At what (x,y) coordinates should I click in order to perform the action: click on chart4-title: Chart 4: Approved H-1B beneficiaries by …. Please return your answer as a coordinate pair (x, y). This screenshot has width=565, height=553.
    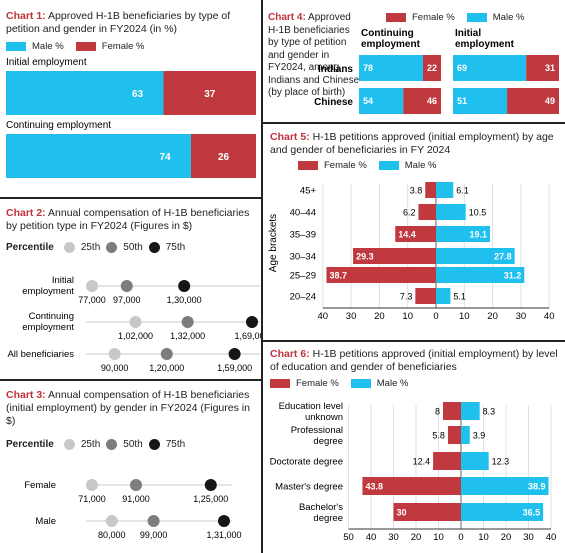
    Looking at the image, I should click on (314, 55).